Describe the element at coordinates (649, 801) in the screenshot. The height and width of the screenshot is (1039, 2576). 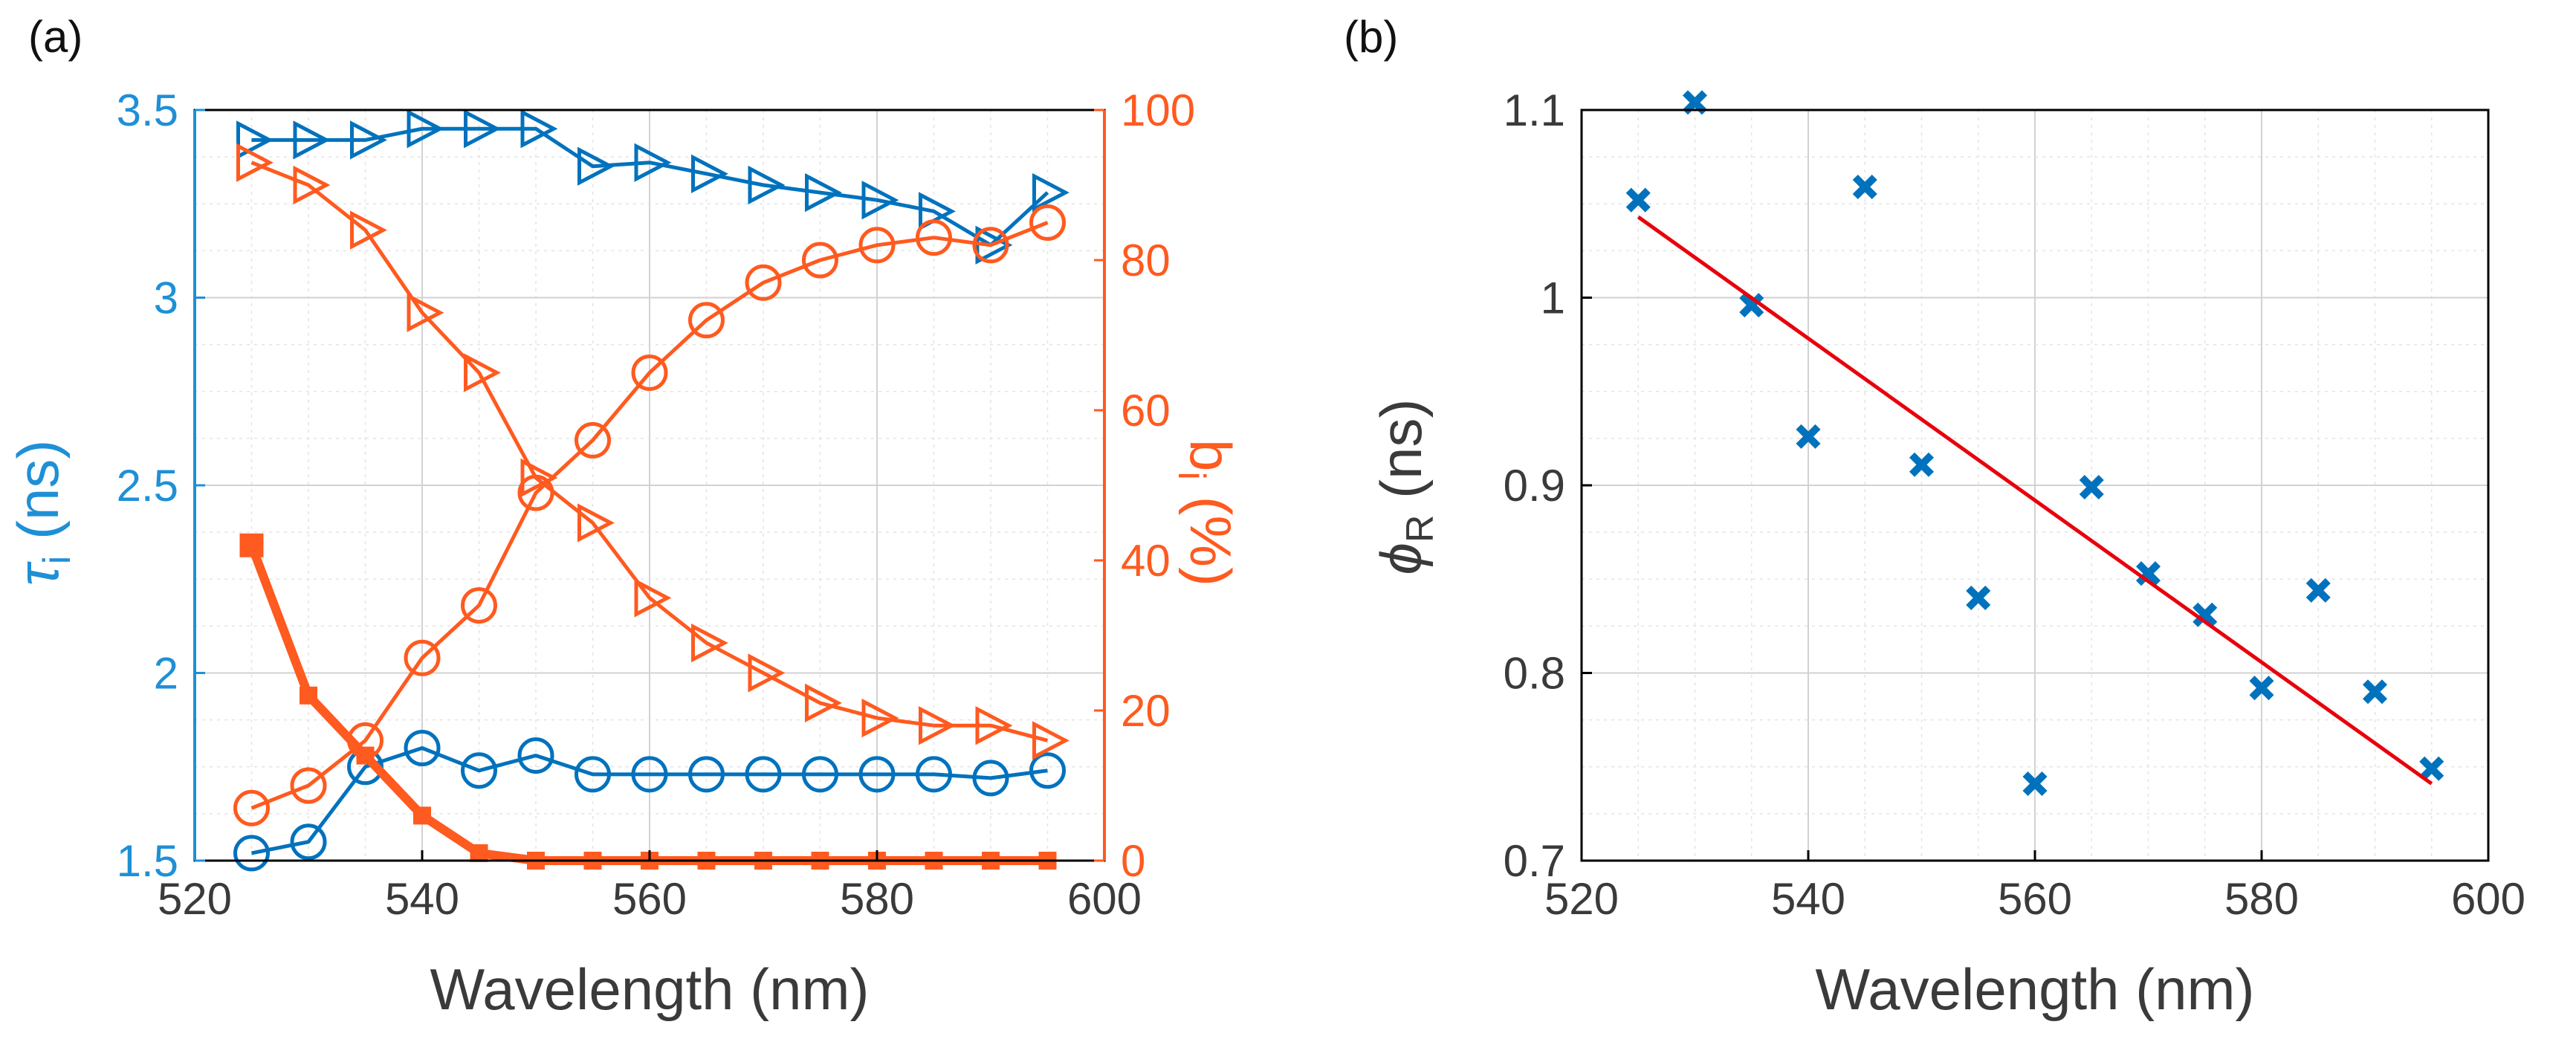
I see `series-tau_short` at that location.